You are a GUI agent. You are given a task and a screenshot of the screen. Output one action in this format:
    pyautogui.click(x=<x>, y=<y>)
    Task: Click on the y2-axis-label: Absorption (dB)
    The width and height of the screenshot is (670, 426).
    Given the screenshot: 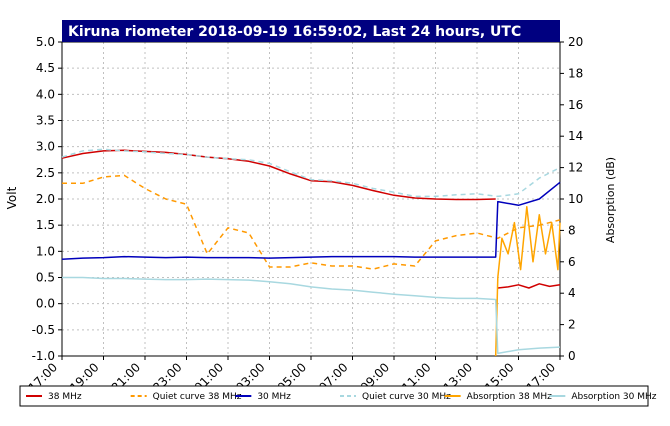 What is the action you would take?
    pyautogui.click(x=610, y=200)
    